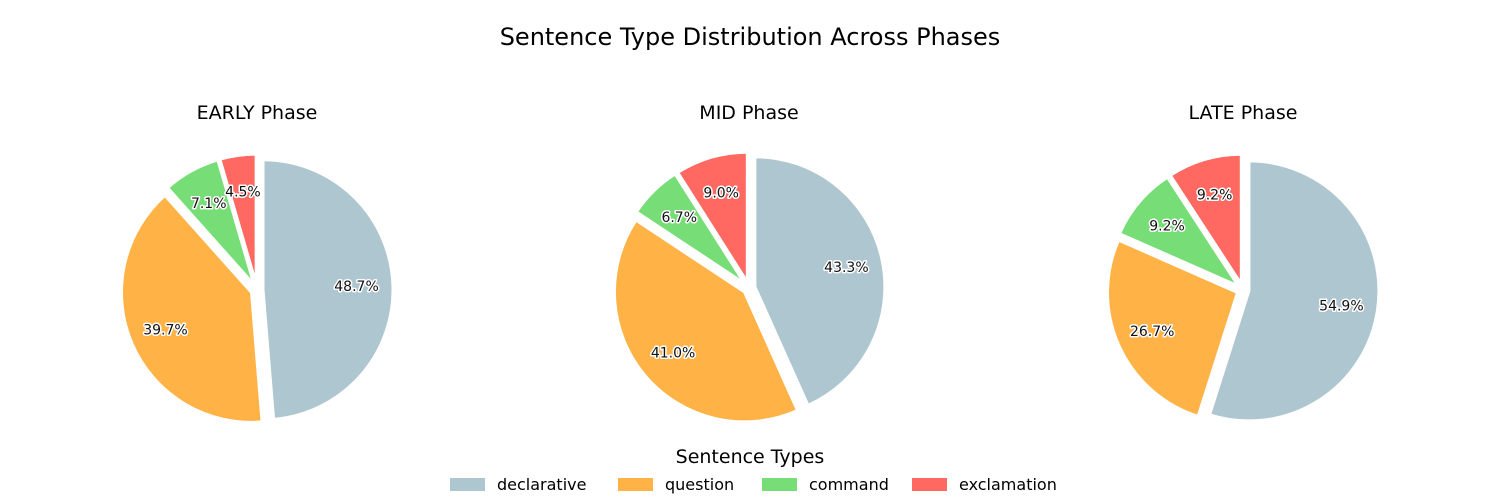 The image size is (1500, 500). What do you see at coordinates (849, 484) in the screenshot?
I see `legend-label-command: command` at bounding box center [849, 484].